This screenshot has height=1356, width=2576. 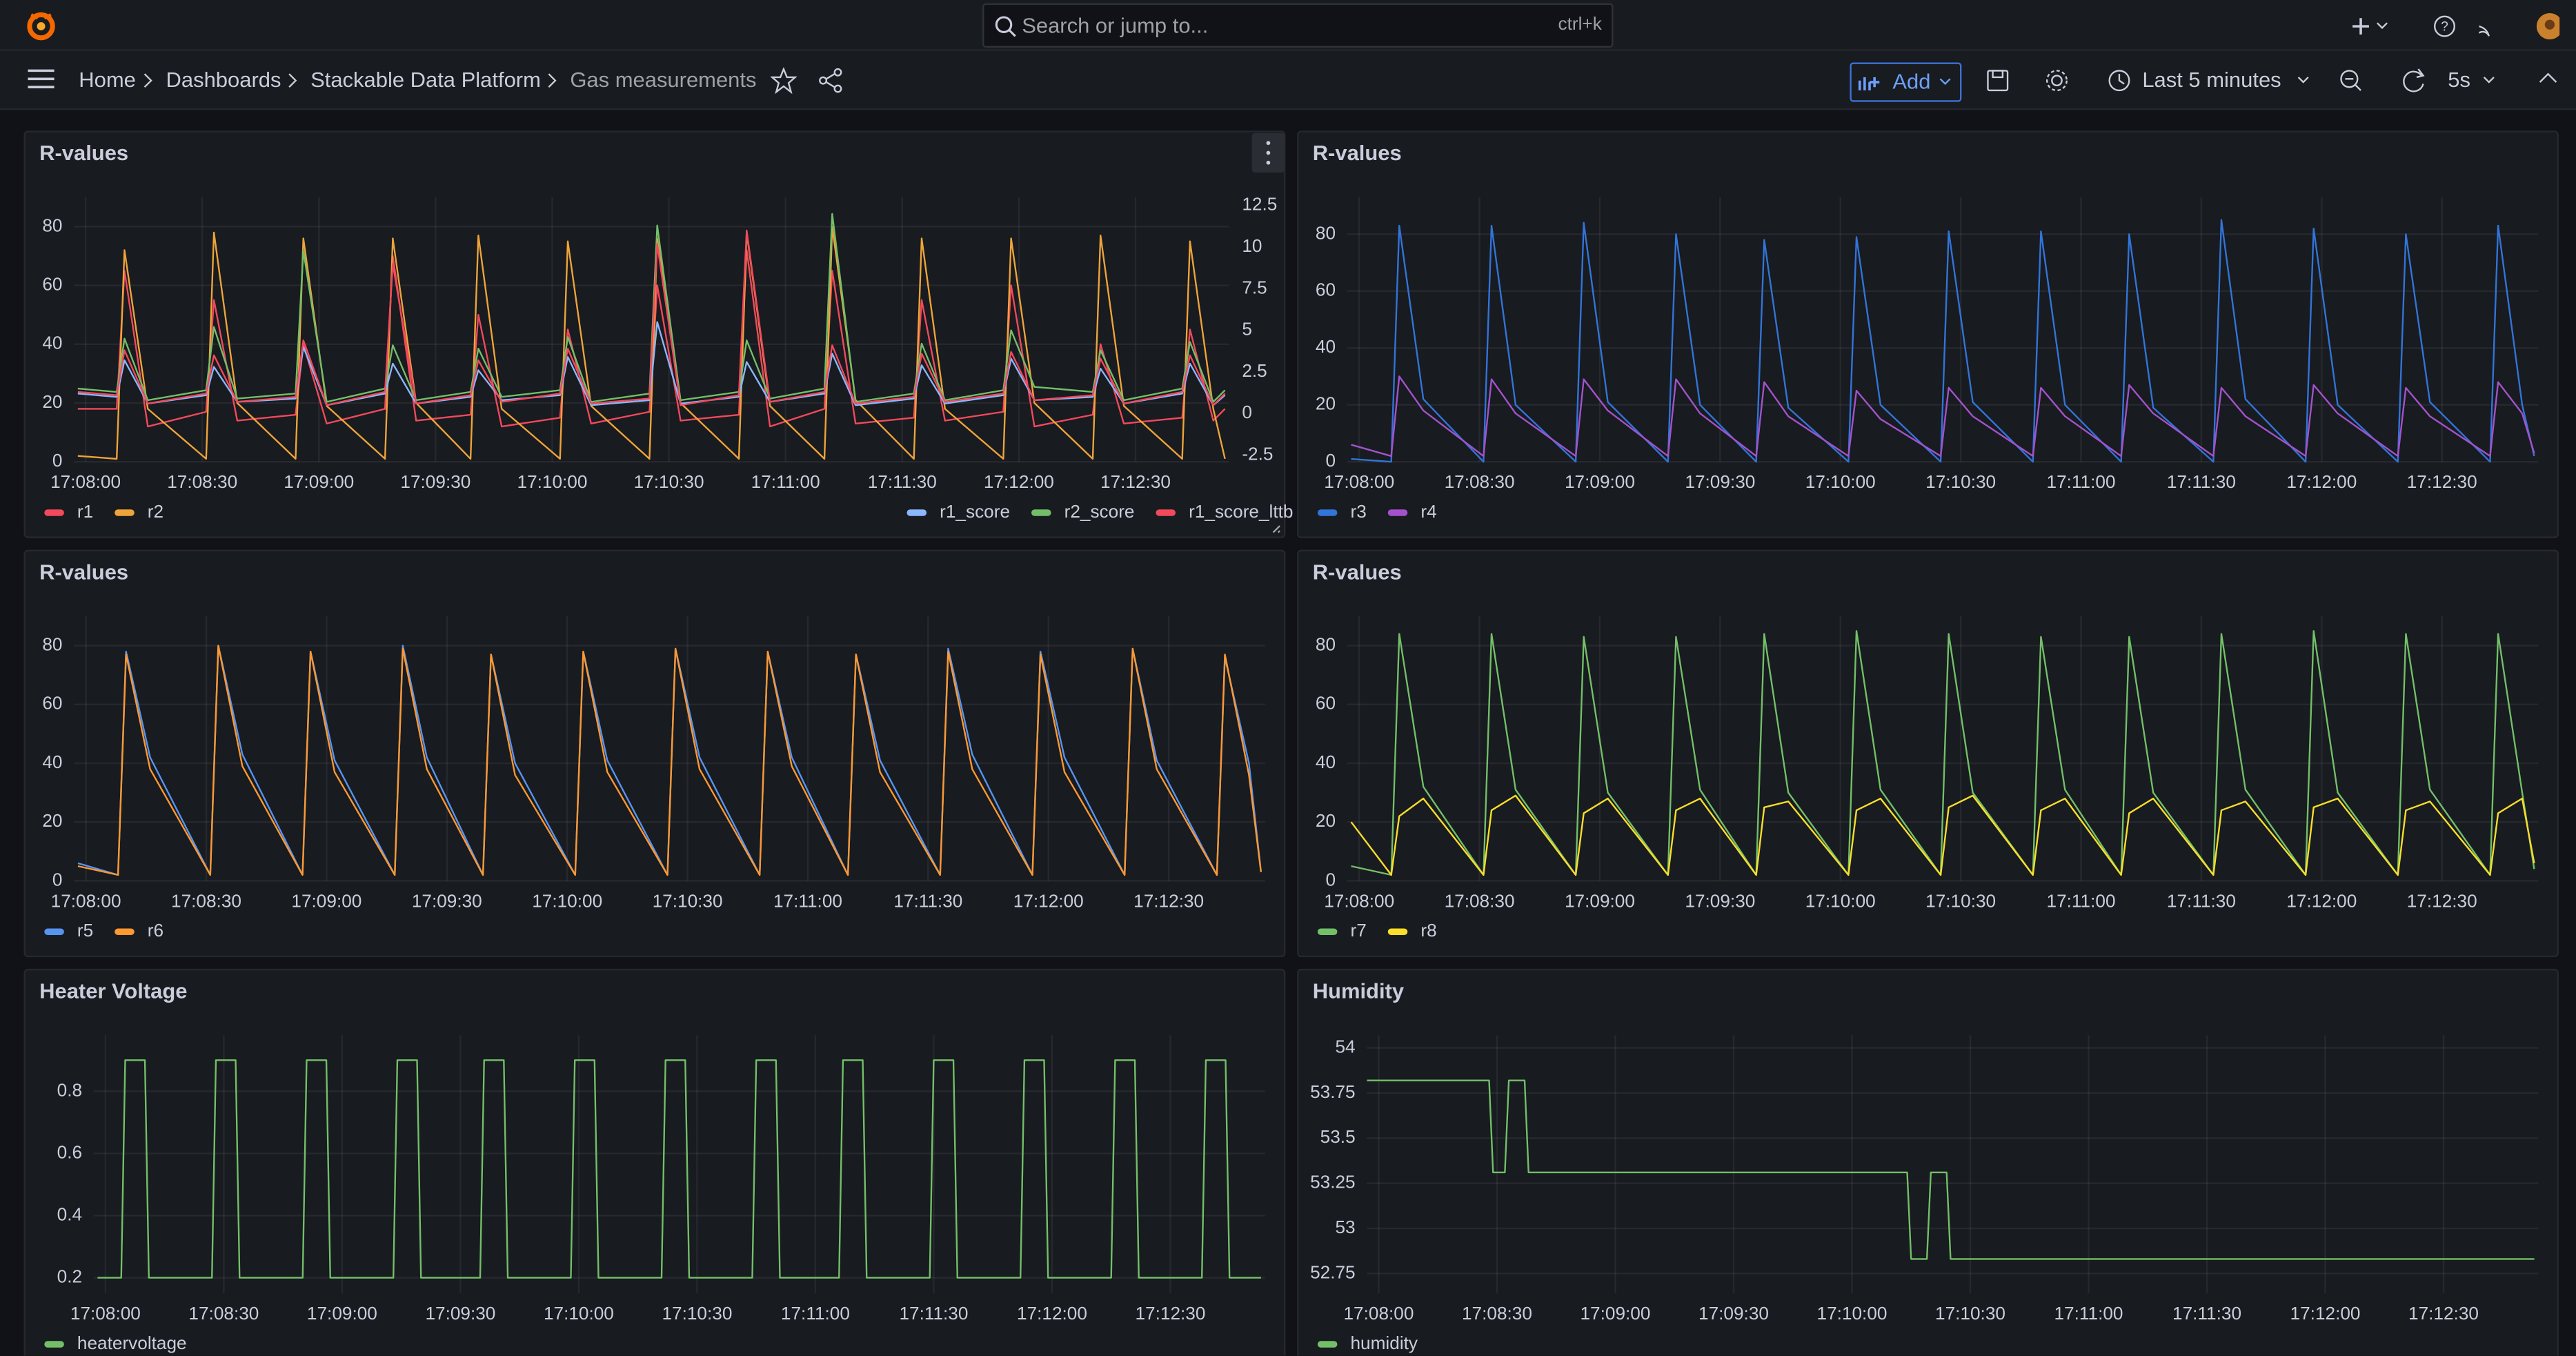 I want to click on panel-title: R-values, so click(x=1357, y=153).